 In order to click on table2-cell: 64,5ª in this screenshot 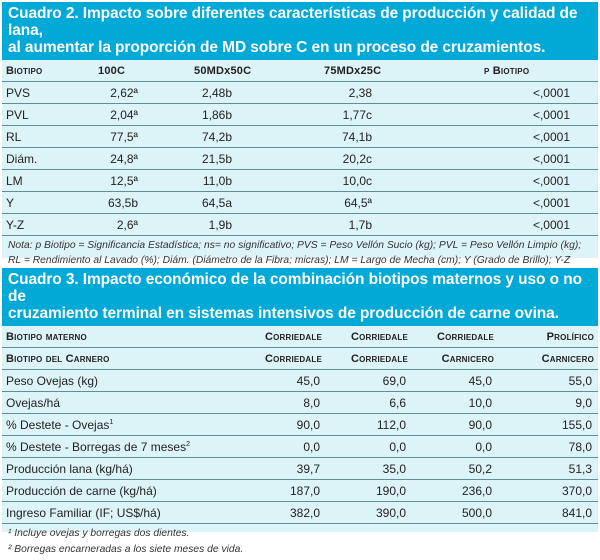, I will do `click(363, 202)`.